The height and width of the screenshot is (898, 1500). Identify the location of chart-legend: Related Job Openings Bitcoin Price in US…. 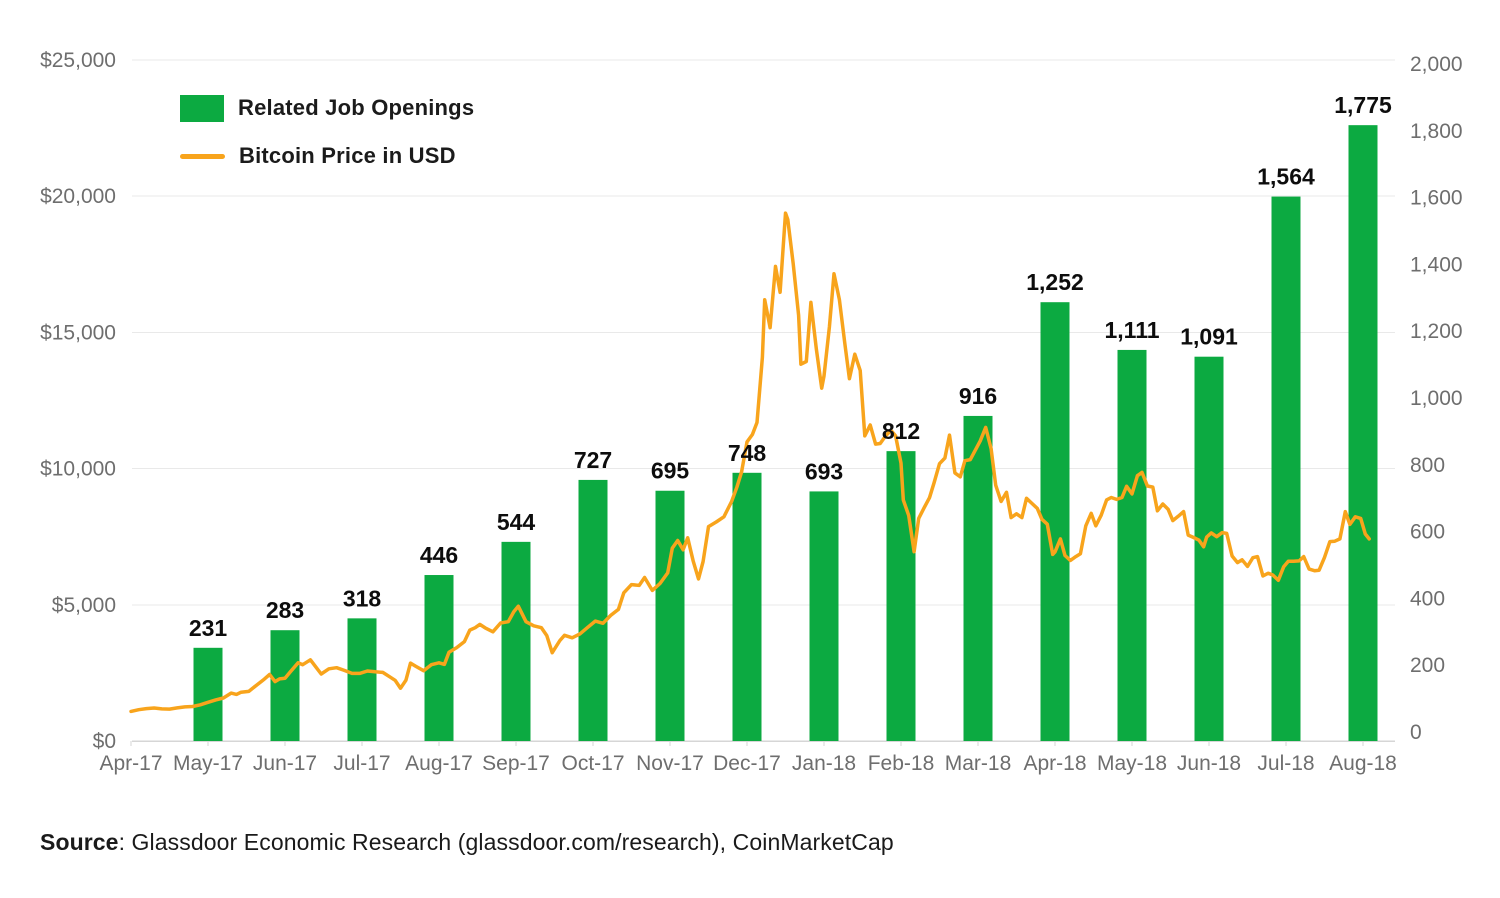
(327, 132).